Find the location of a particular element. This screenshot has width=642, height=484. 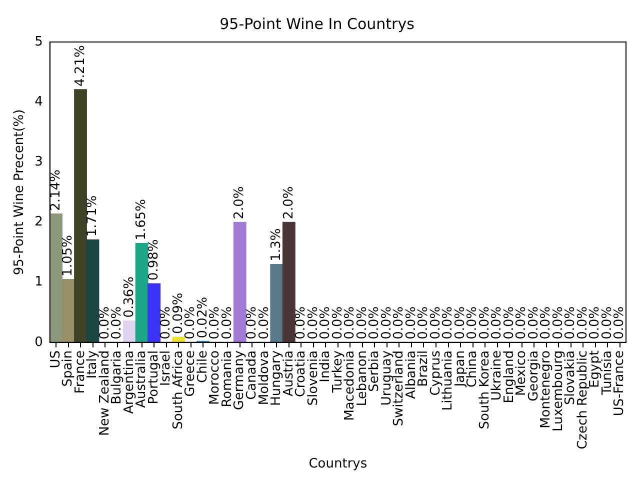

data-label: 1.05% is located at coordinates (68, 255).